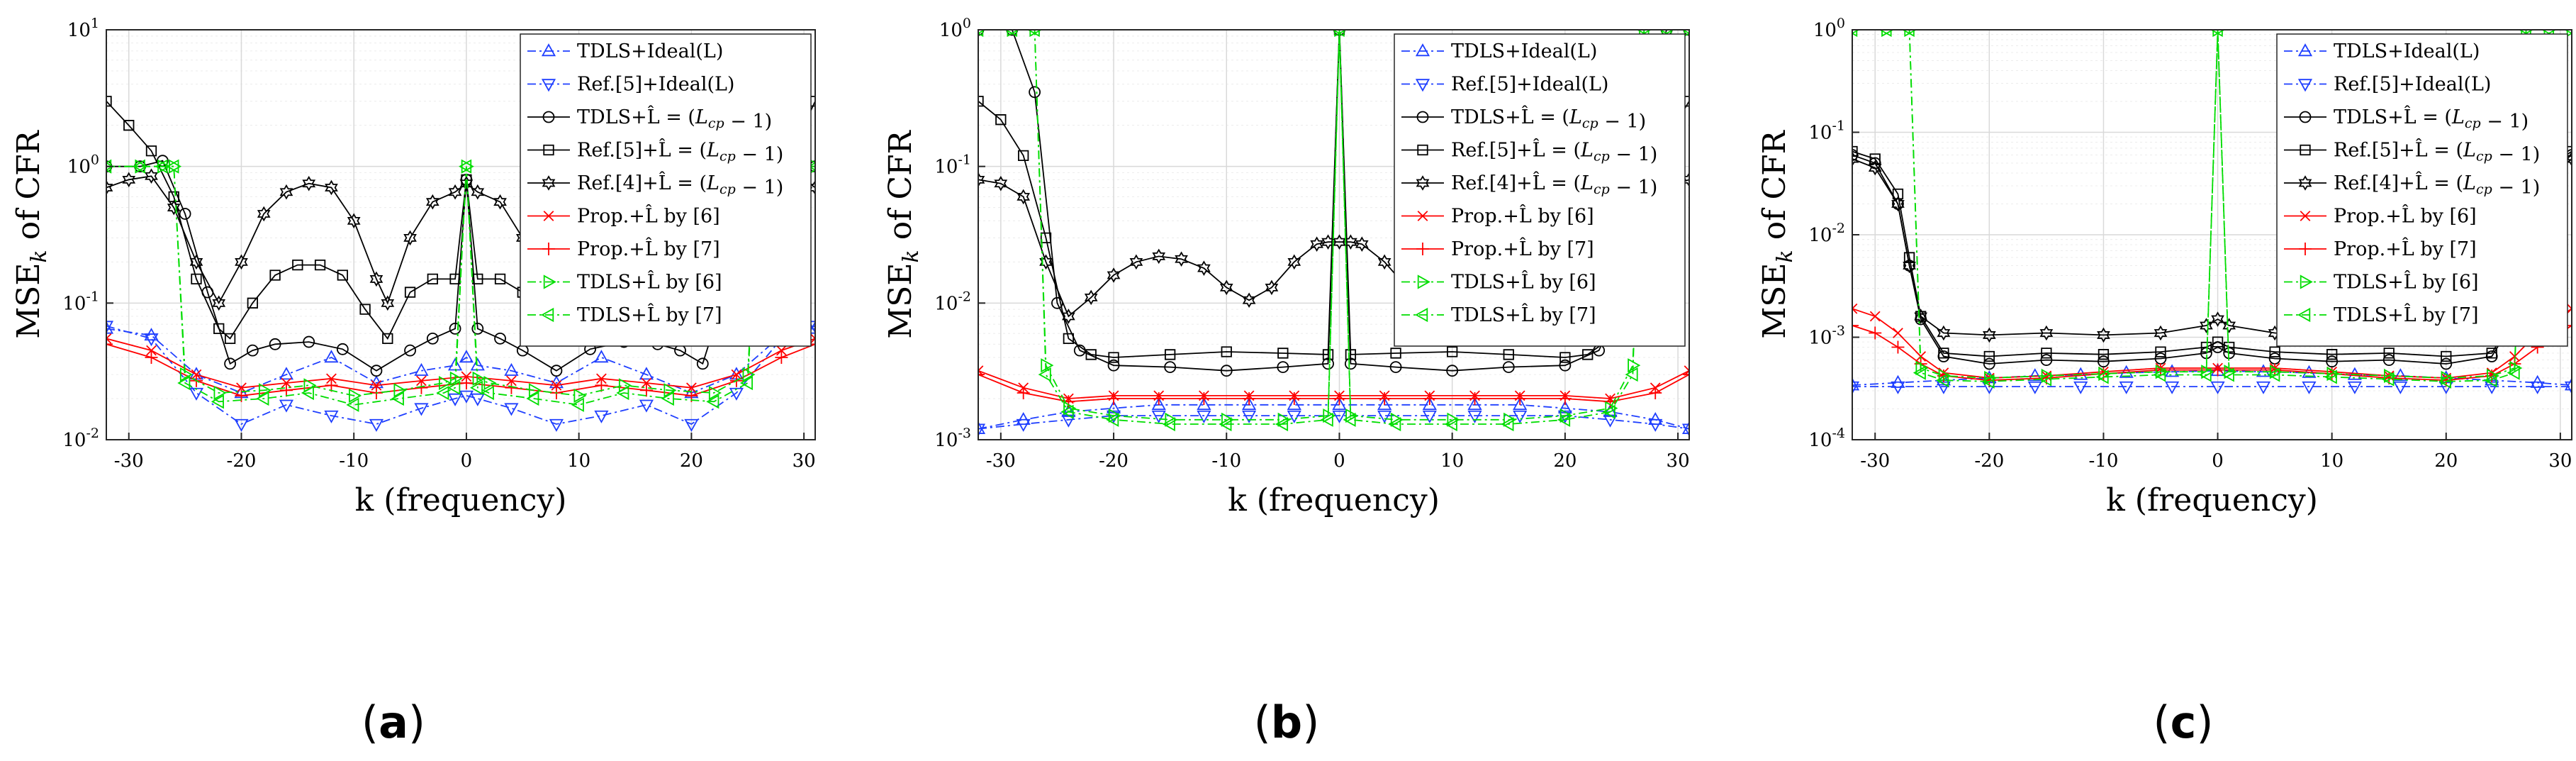 The height and width of the screenshot is (761, 2576). What do you see at coordinates (2183, 722) in the screenshot?
I see `panel-label: (c)` at bounding box center [2183, 722].